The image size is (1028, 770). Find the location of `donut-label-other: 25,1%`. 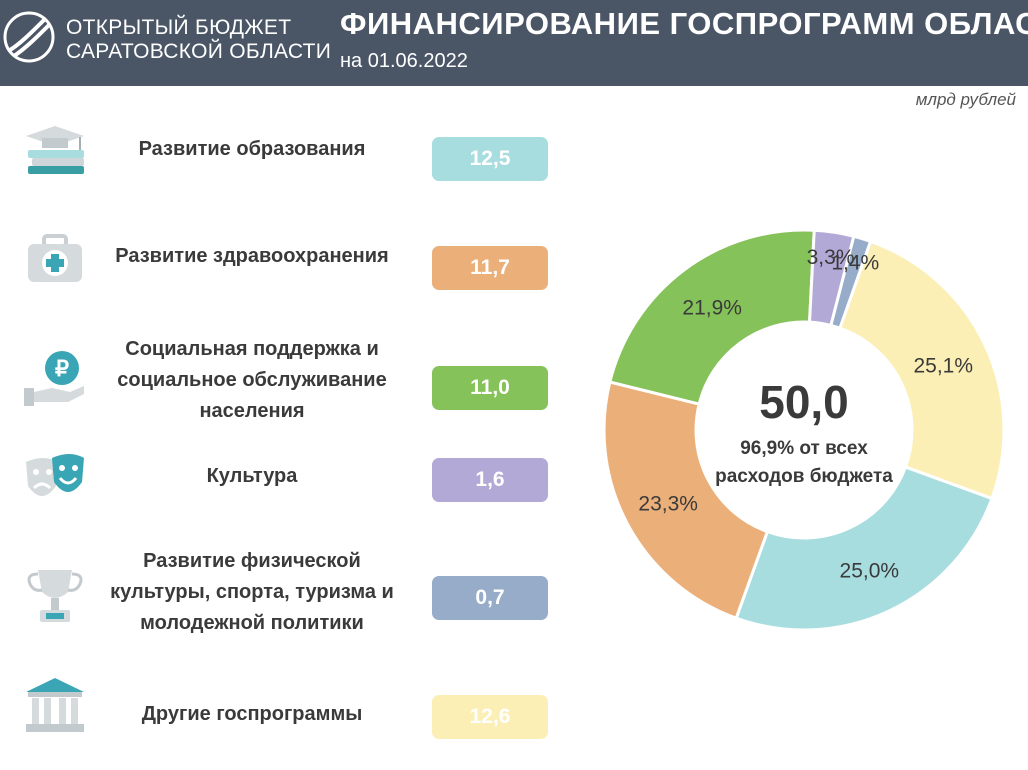

donut-label-other: 25,1% is located at coordinates (943, 365).